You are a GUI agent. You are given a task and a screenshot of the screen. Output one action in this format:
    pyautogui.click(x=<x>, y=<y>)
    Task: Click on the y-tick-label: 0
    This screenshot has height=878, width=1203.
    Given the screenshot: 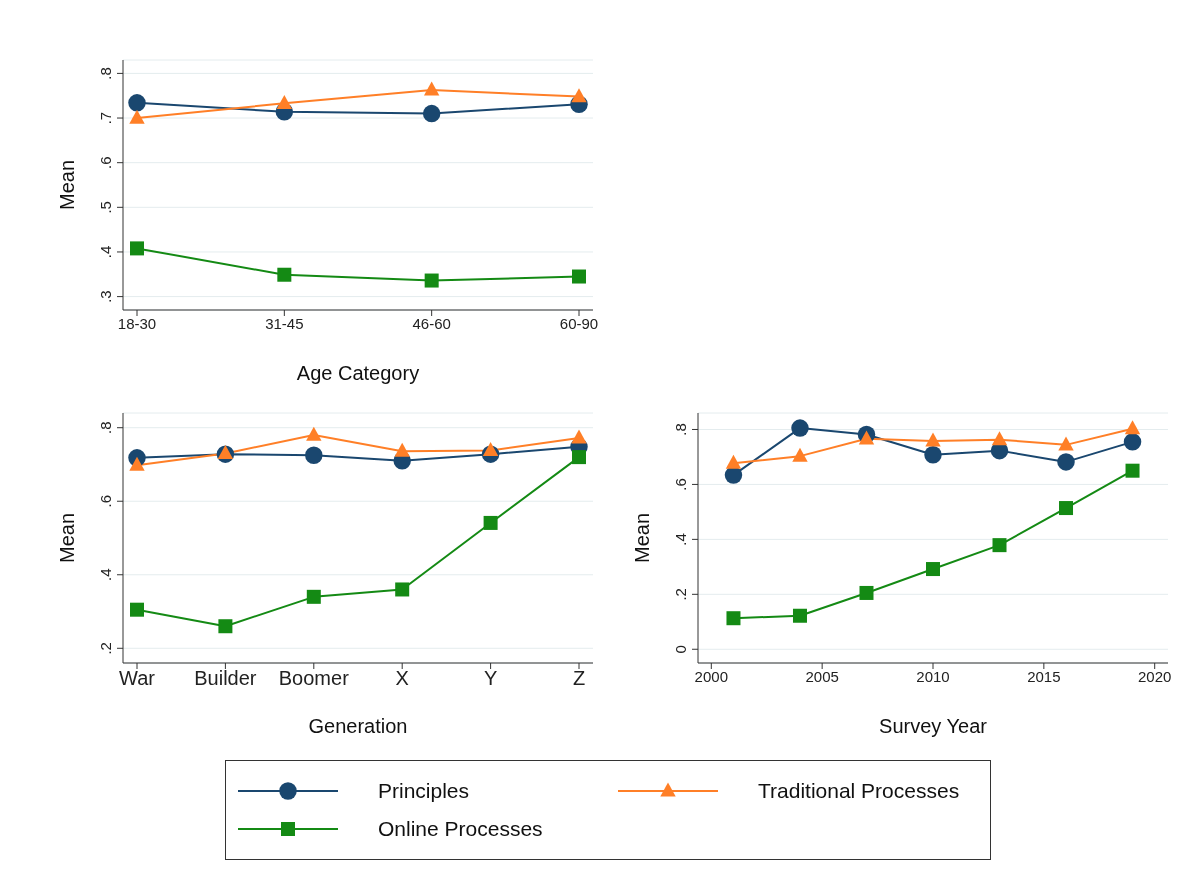 What is the action you would take?
    pyautogui.click(x=680, y=649)
    